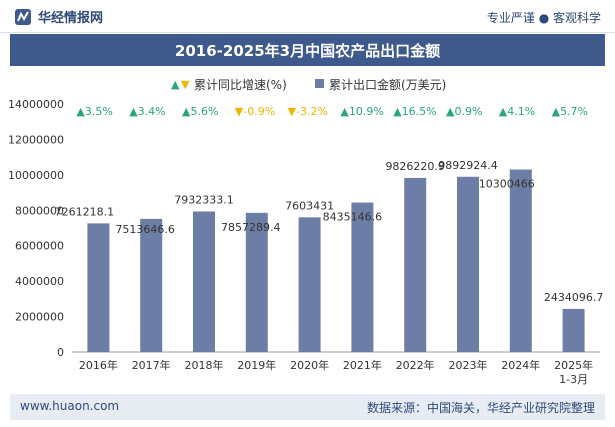 This screenshot has height=427, width=615. I want to click on brand-name: 华经情报网, so click(71, 18).